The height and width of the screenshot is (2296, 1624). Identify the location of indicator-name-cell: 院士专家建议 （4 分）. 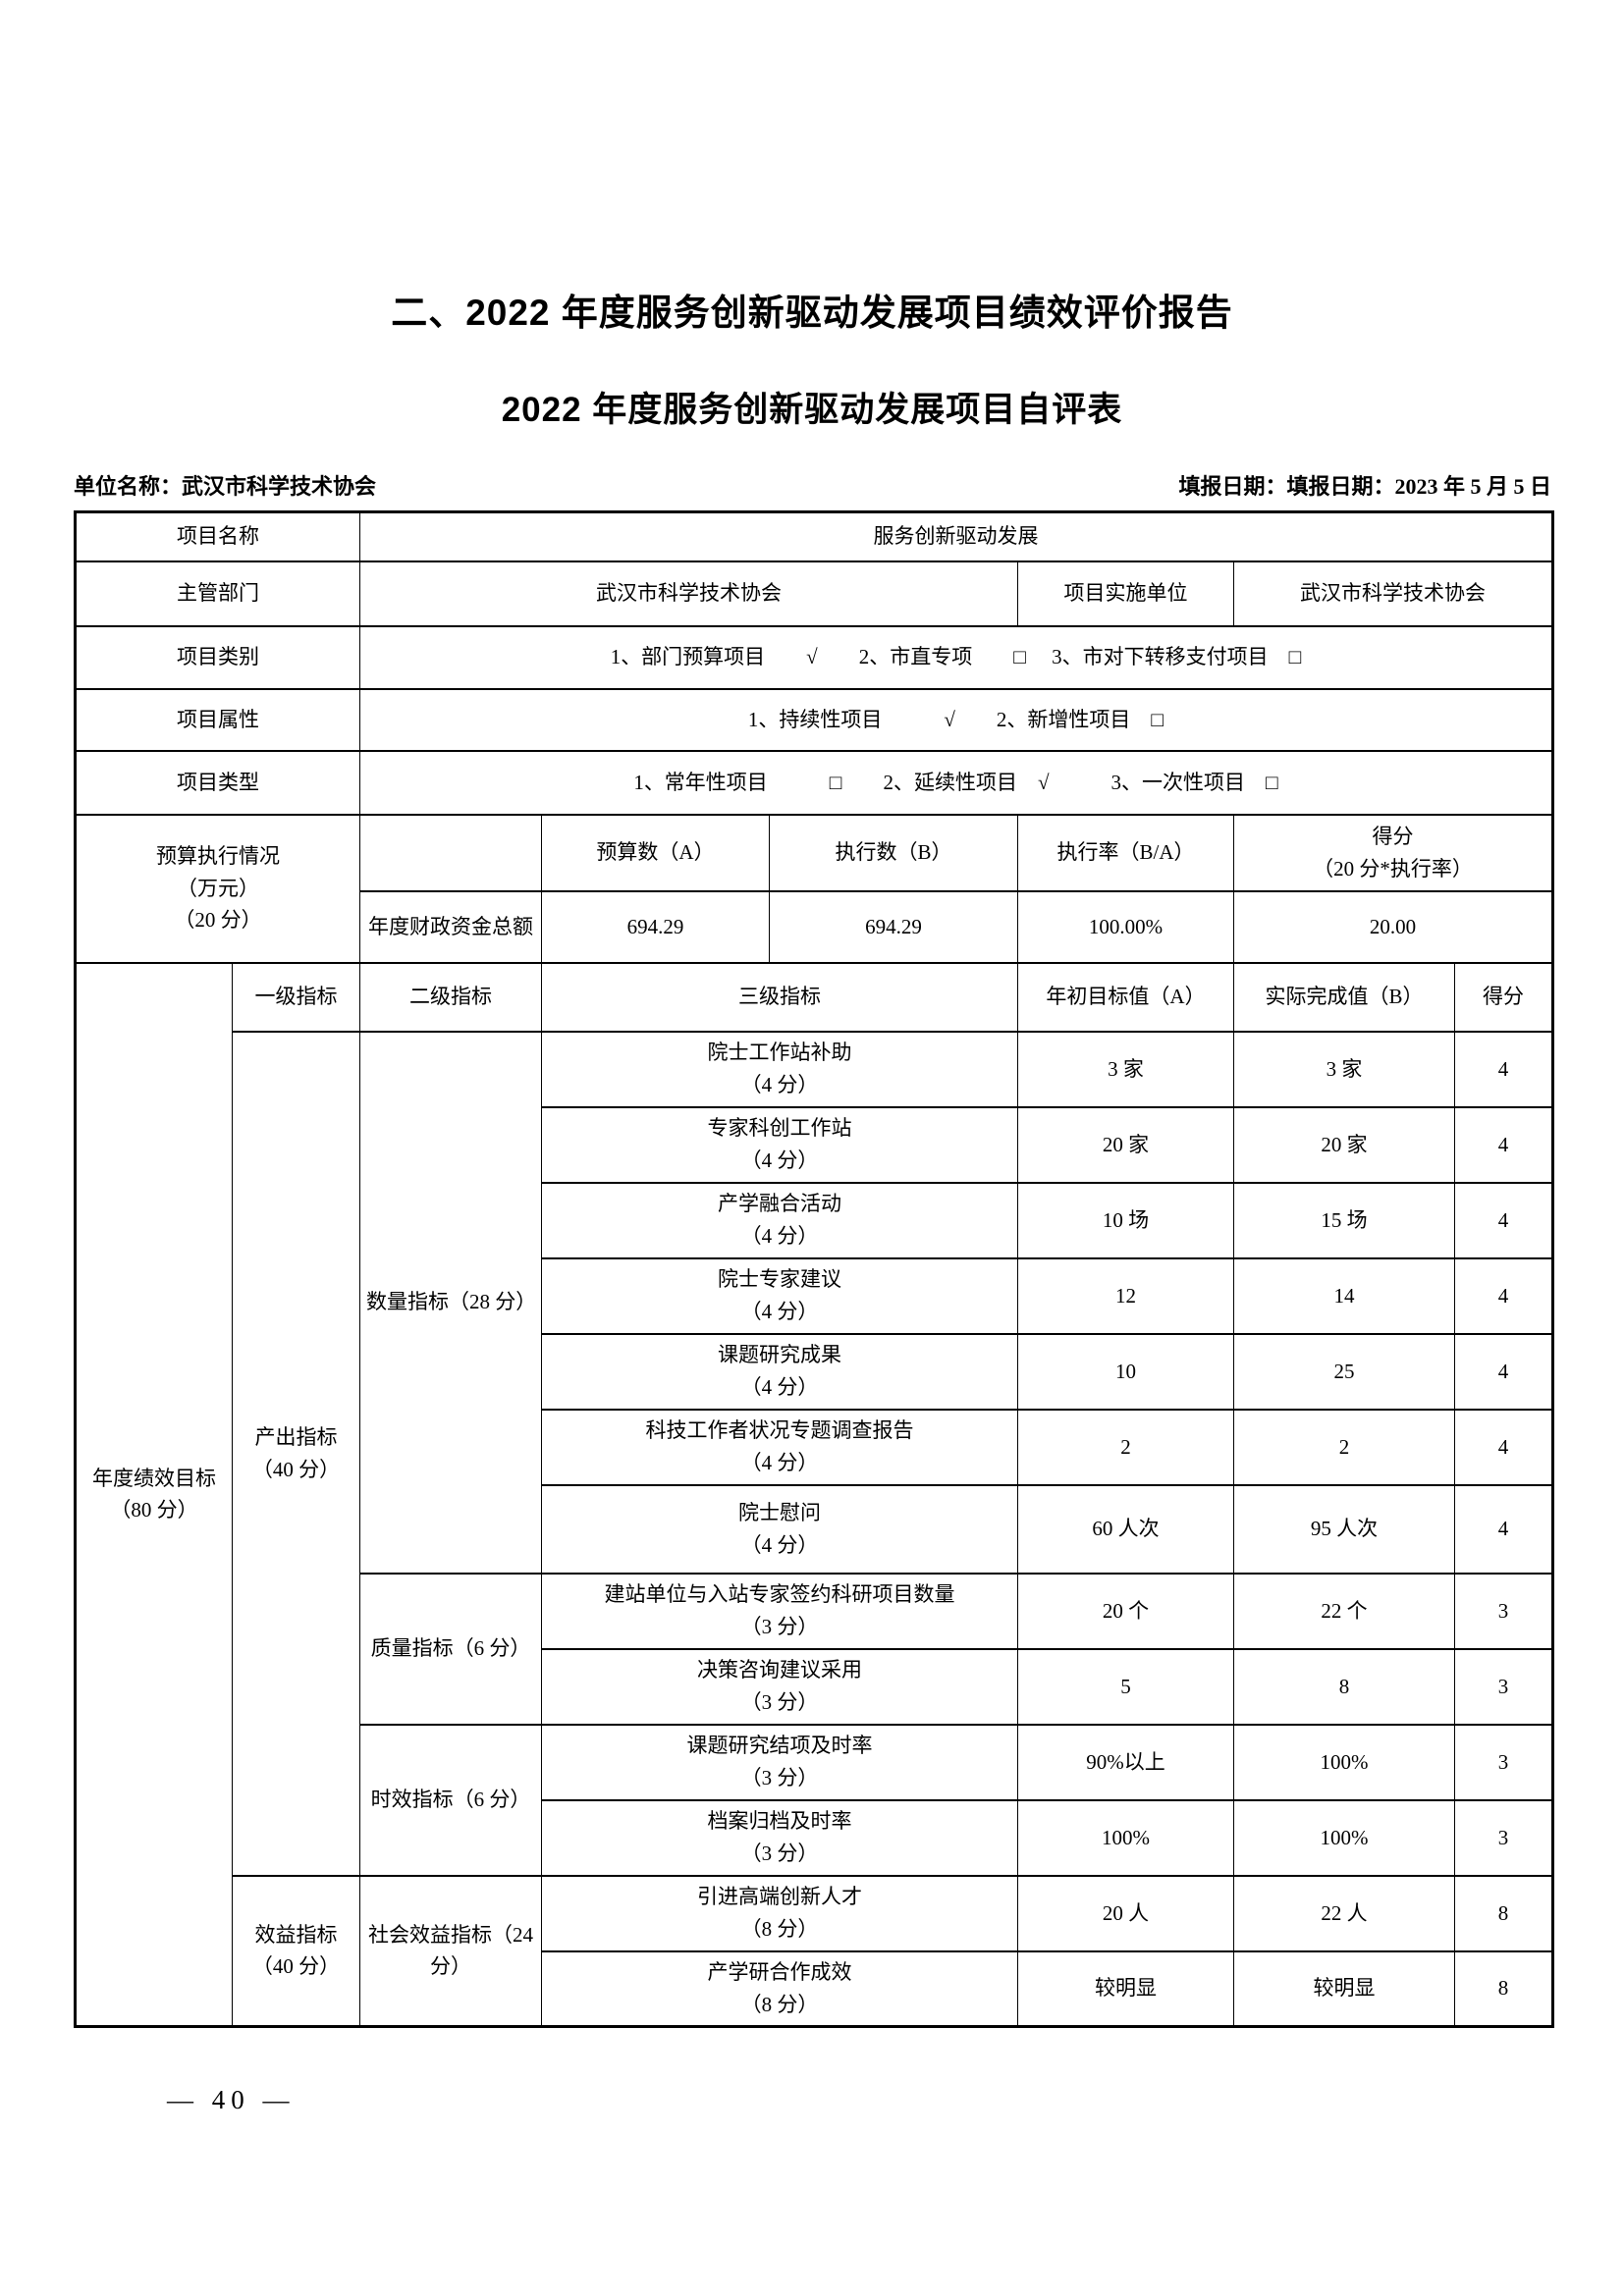
(779, 1296).